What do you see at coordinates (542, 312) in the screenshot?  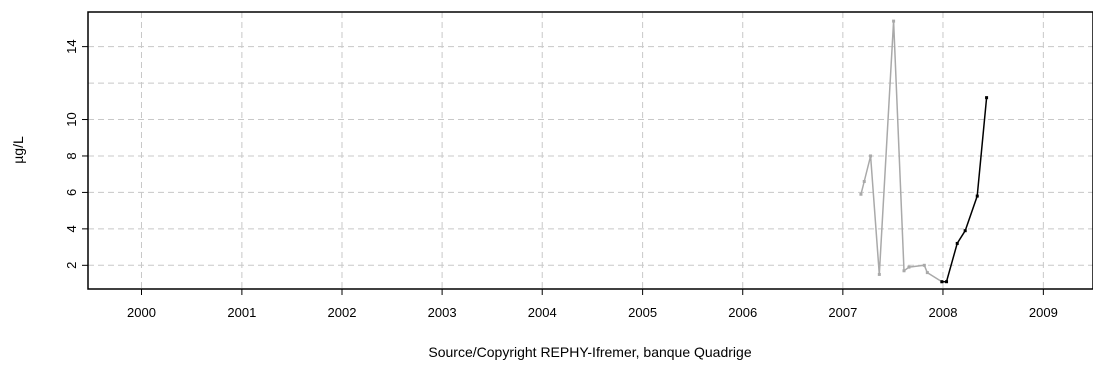 I see `x-tick-label: 2004` at bounding box center [542, 312].